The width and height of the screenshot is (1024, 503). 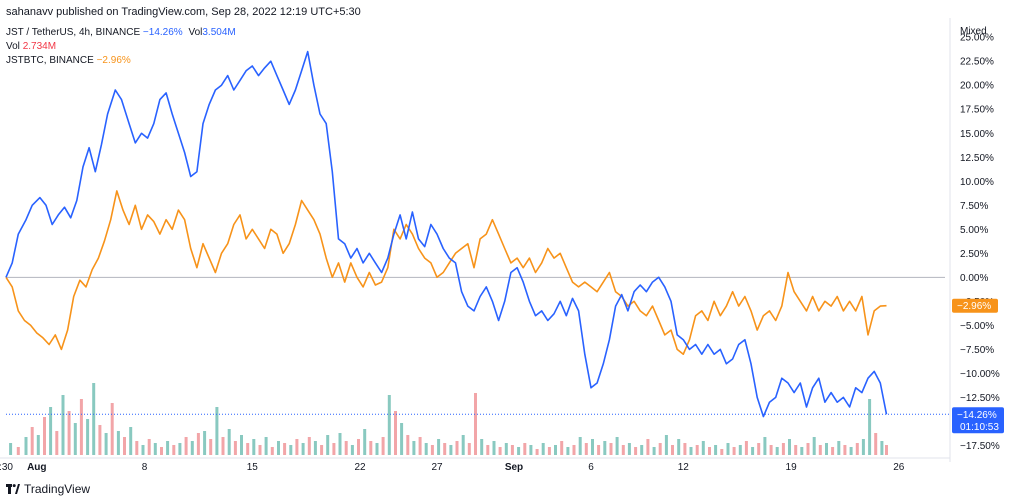 What do you see at coordinates (13, 46) in the screenshot?
I see `legend-vol2-label: Vol` at bounding box center [13, 46].